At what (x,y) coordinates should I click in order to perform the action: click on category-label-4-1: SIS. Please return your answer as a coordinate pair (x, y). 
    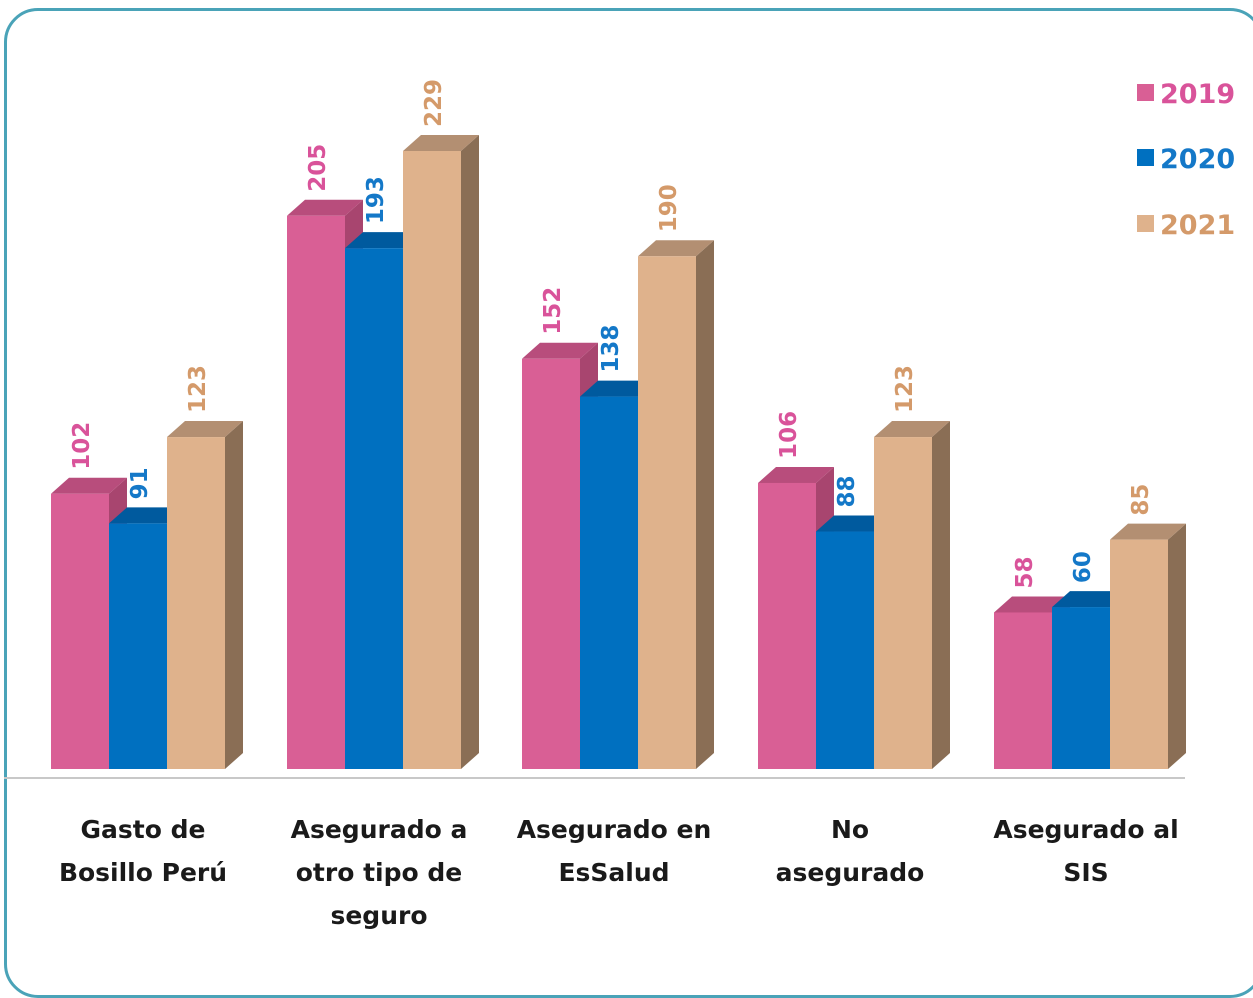
    Looking at the image, I should click on (1085, 872).